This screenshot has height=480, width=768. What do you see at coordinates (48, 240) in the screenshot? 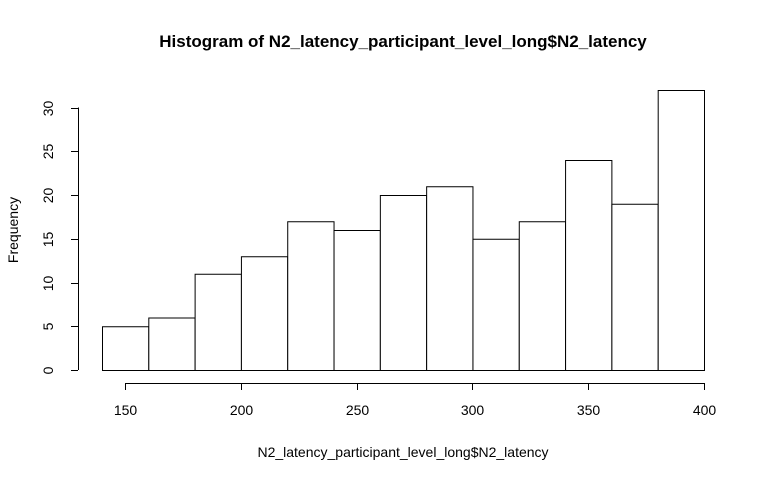
I see `y-tick-label: 15` at bounding box center [48, 240].